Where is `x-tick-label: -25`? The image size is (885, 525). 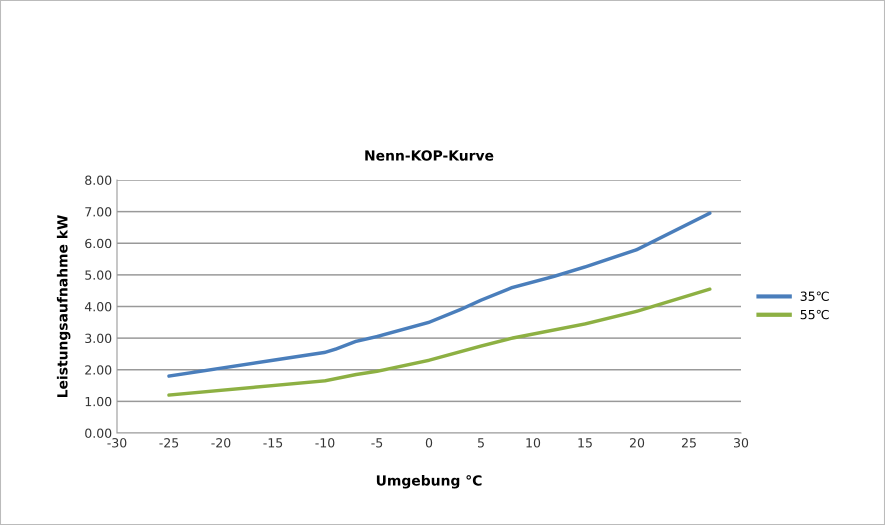 x-tick-label: -25 is located at coordinates (168, 443).